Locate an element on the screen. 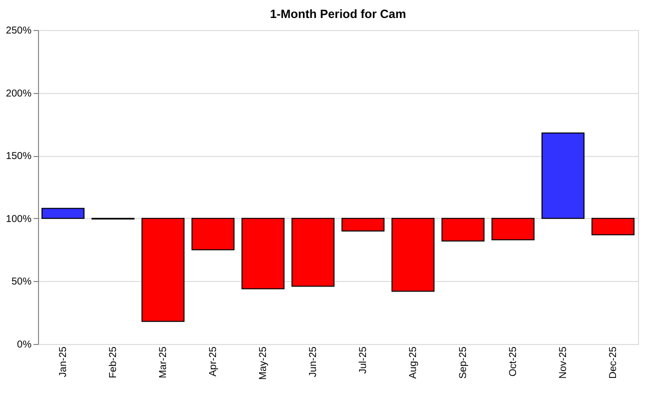  y-tick-label: 0% is located at coordinates (24, 345).